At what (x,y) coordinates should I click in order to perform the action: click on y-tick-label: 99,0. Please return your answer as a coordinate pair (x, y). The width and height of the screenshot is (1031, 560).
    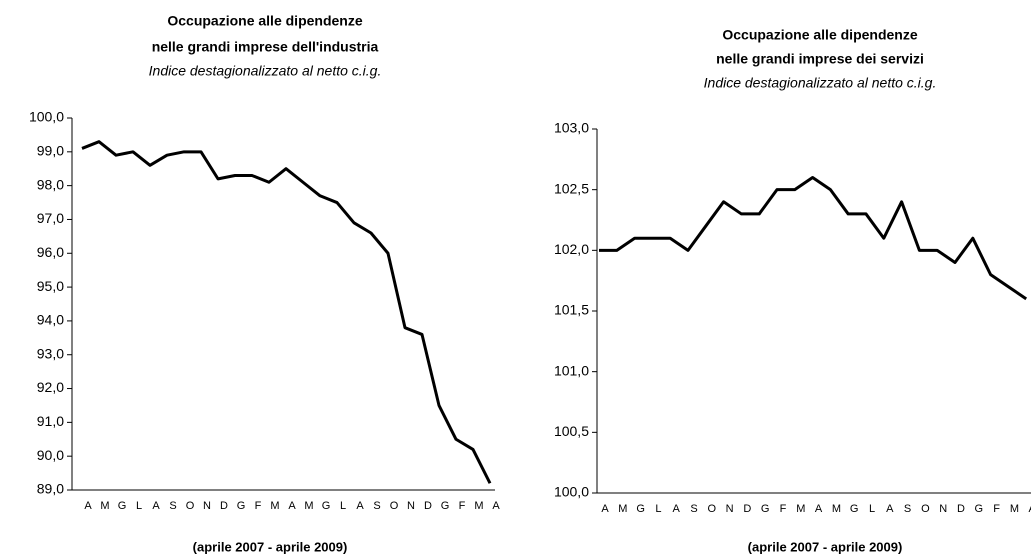
    Looking at the image, I should click on (50, 151).